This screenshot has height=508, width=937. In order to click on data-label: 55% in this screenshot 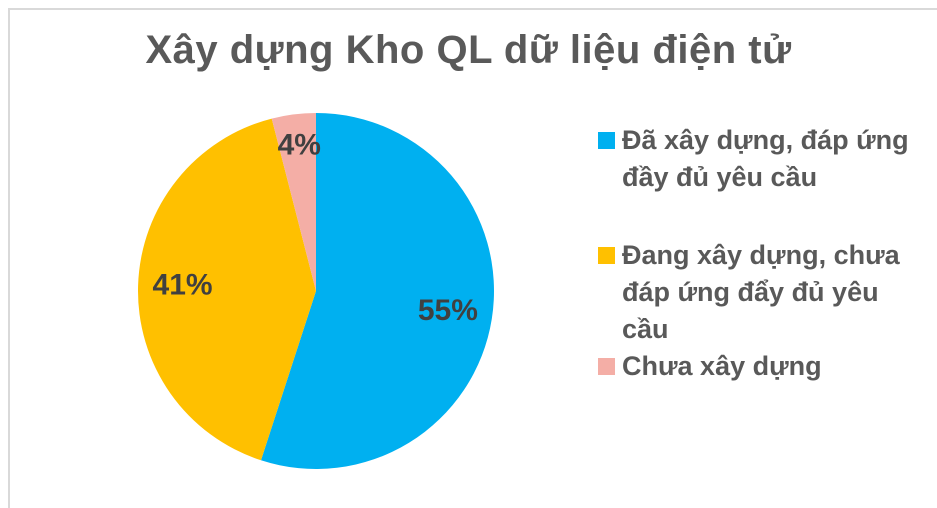, I will do `click(448, 310)`.